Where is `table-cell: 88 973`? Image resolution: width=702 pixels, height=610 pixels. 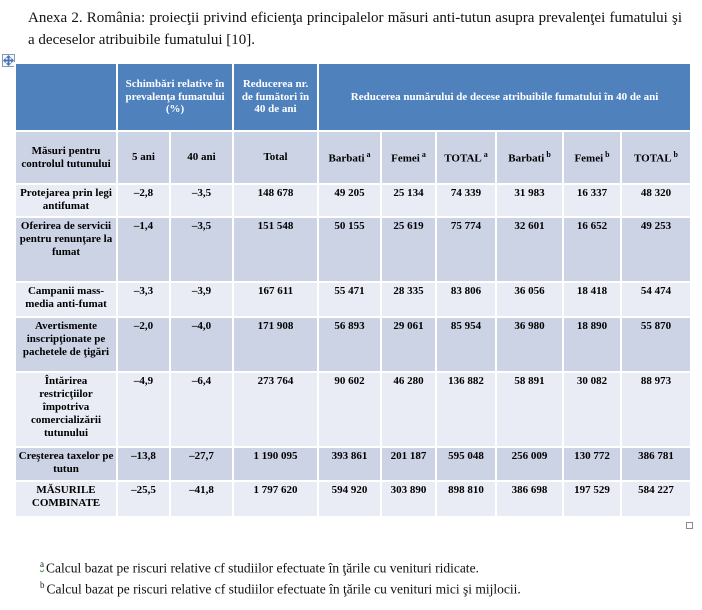 table-cell: 88 973 is located at coordinates (656, 409).